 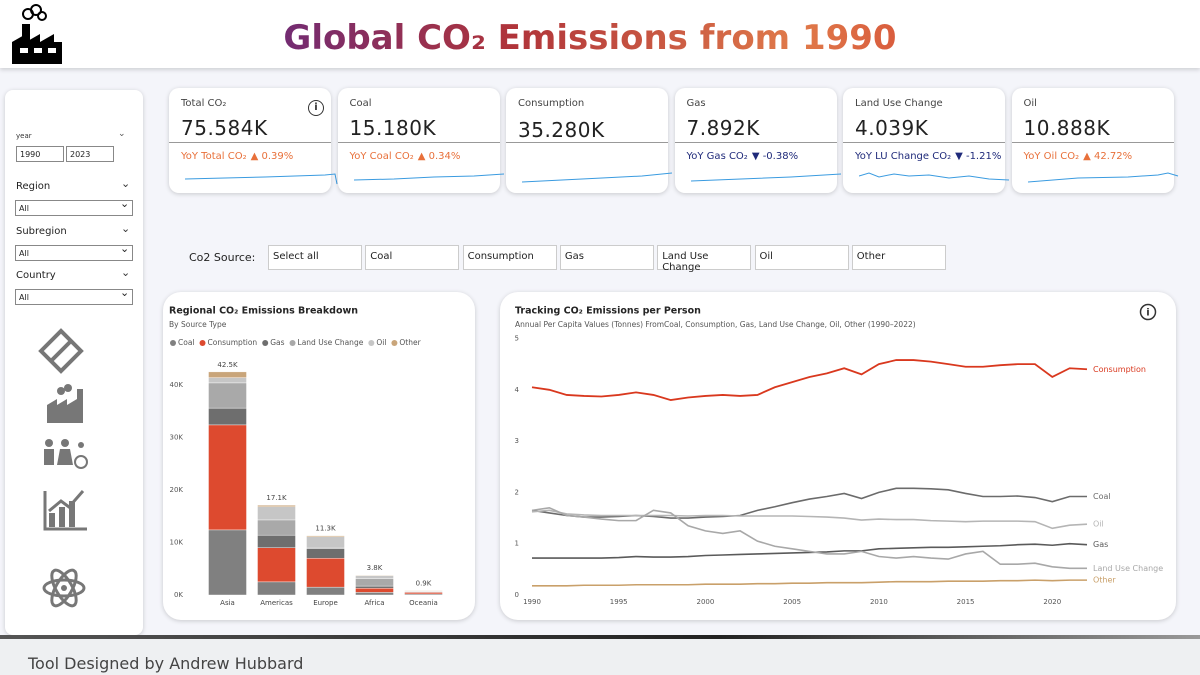 I want to click on y-tick-label: 40K, so click(x=177, y=385).